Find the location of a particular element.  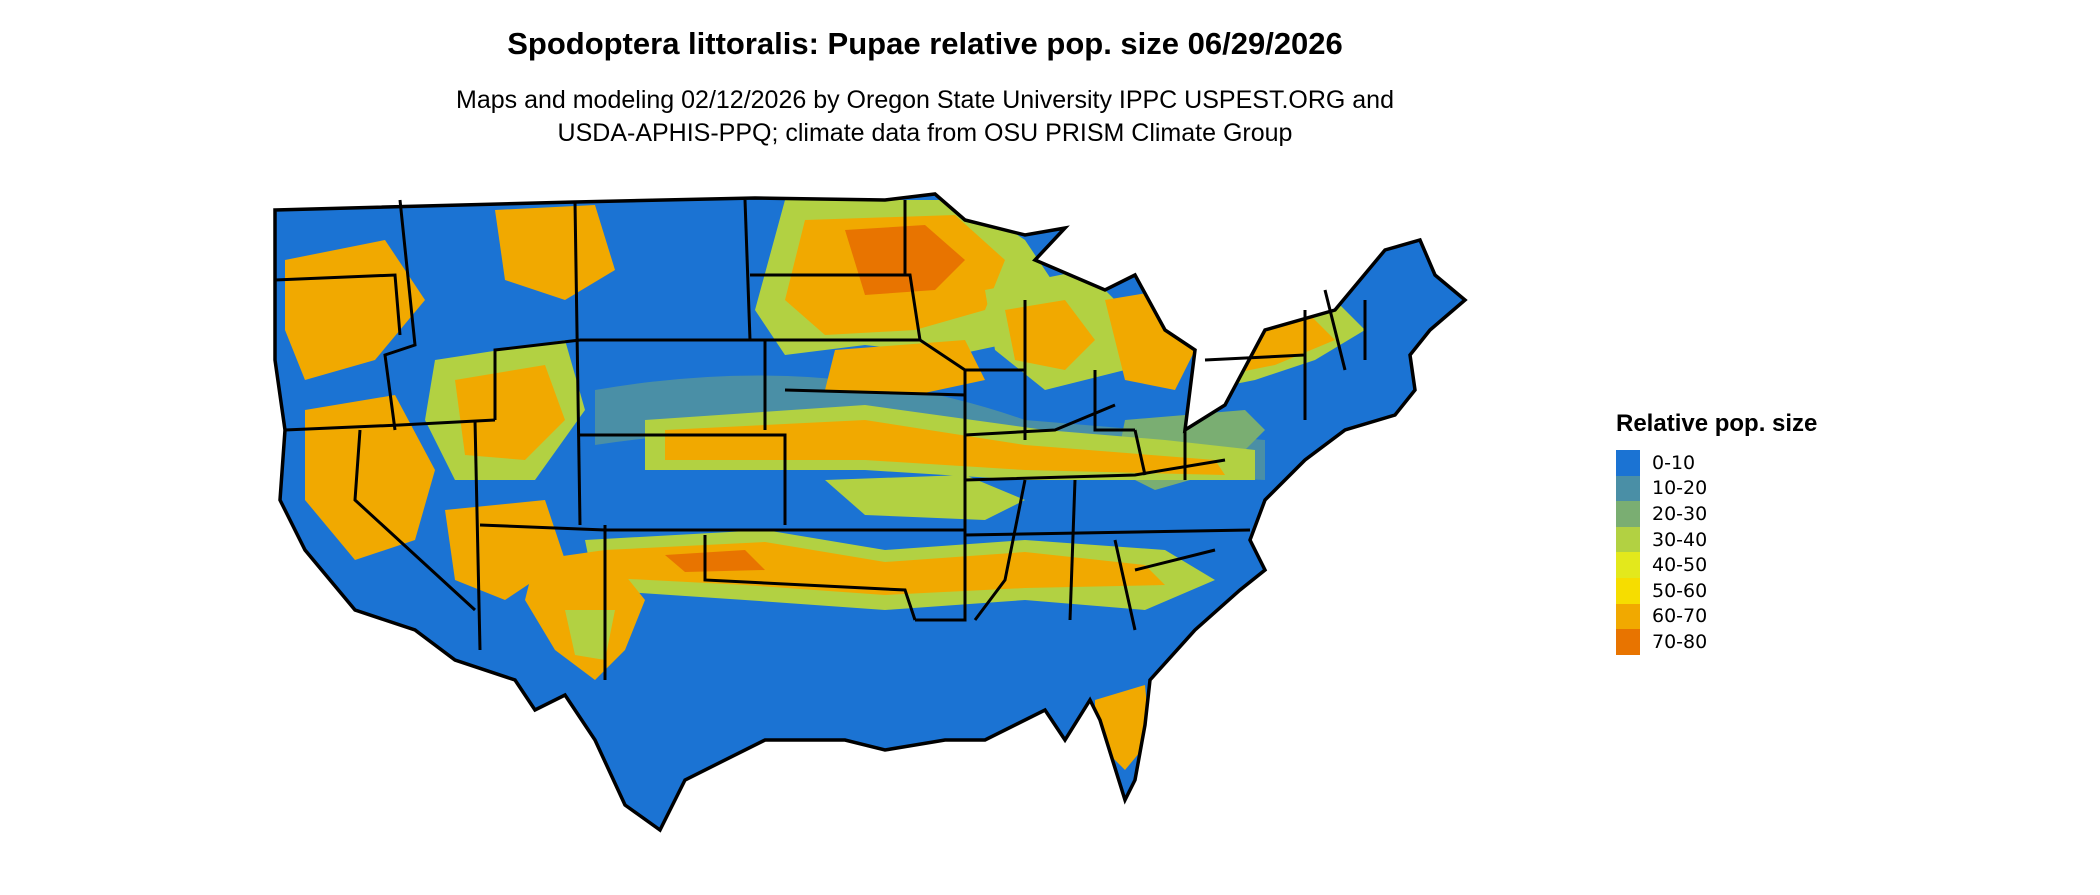

legend-items: 0-10 10-20 20-30 30-40 40-50 50-60 60-70 is located at coordinates (1716, 552).